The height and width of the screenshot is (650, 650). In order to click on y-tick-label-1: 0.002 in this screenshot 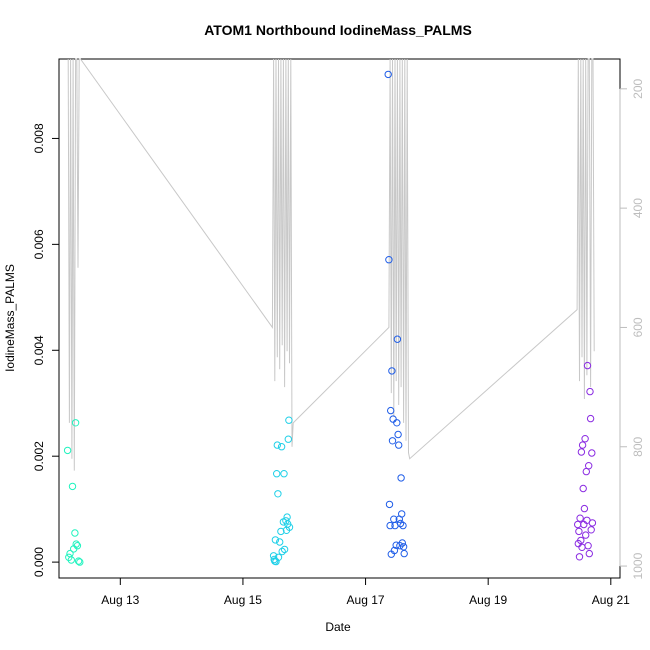, I will do `click(39, 456)`.